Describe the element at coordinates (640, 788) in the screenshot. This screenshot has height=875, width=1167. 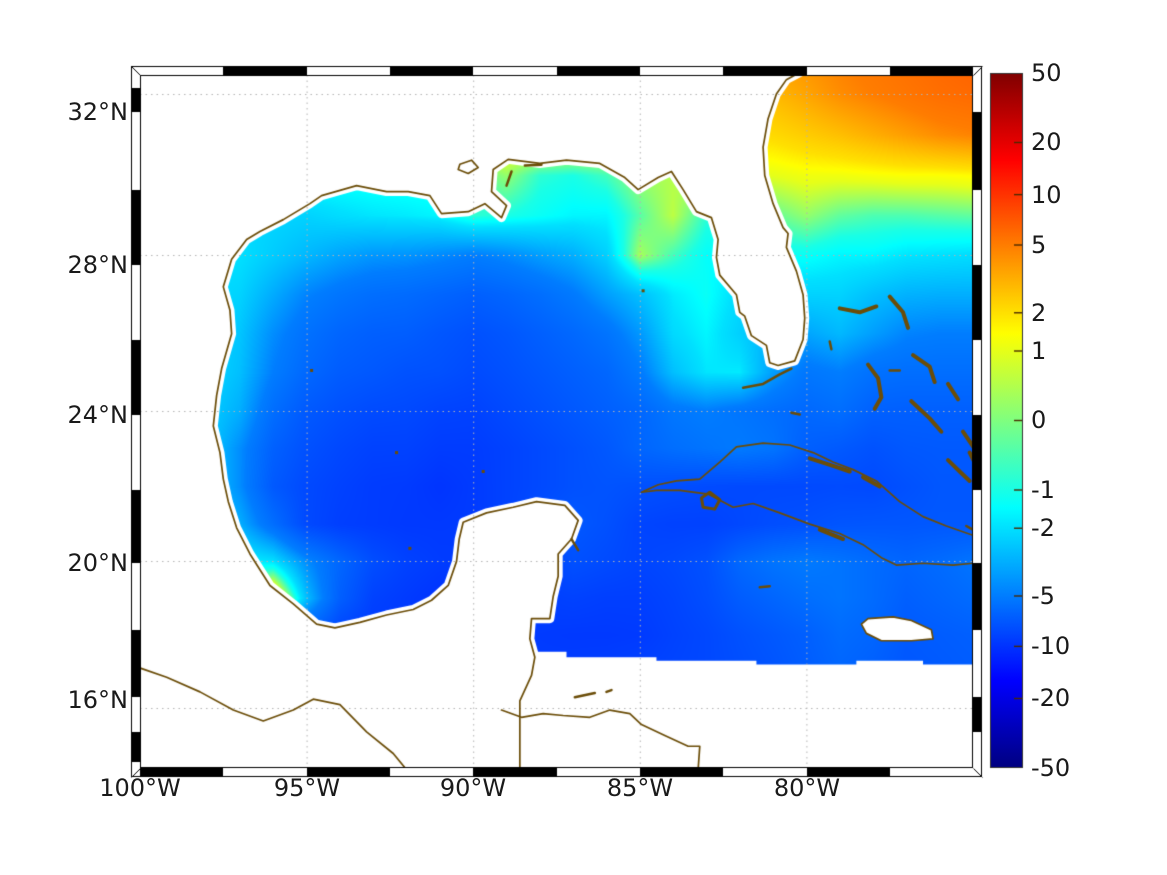
I see `lon-tick-label-85w: 85°W` at that location.